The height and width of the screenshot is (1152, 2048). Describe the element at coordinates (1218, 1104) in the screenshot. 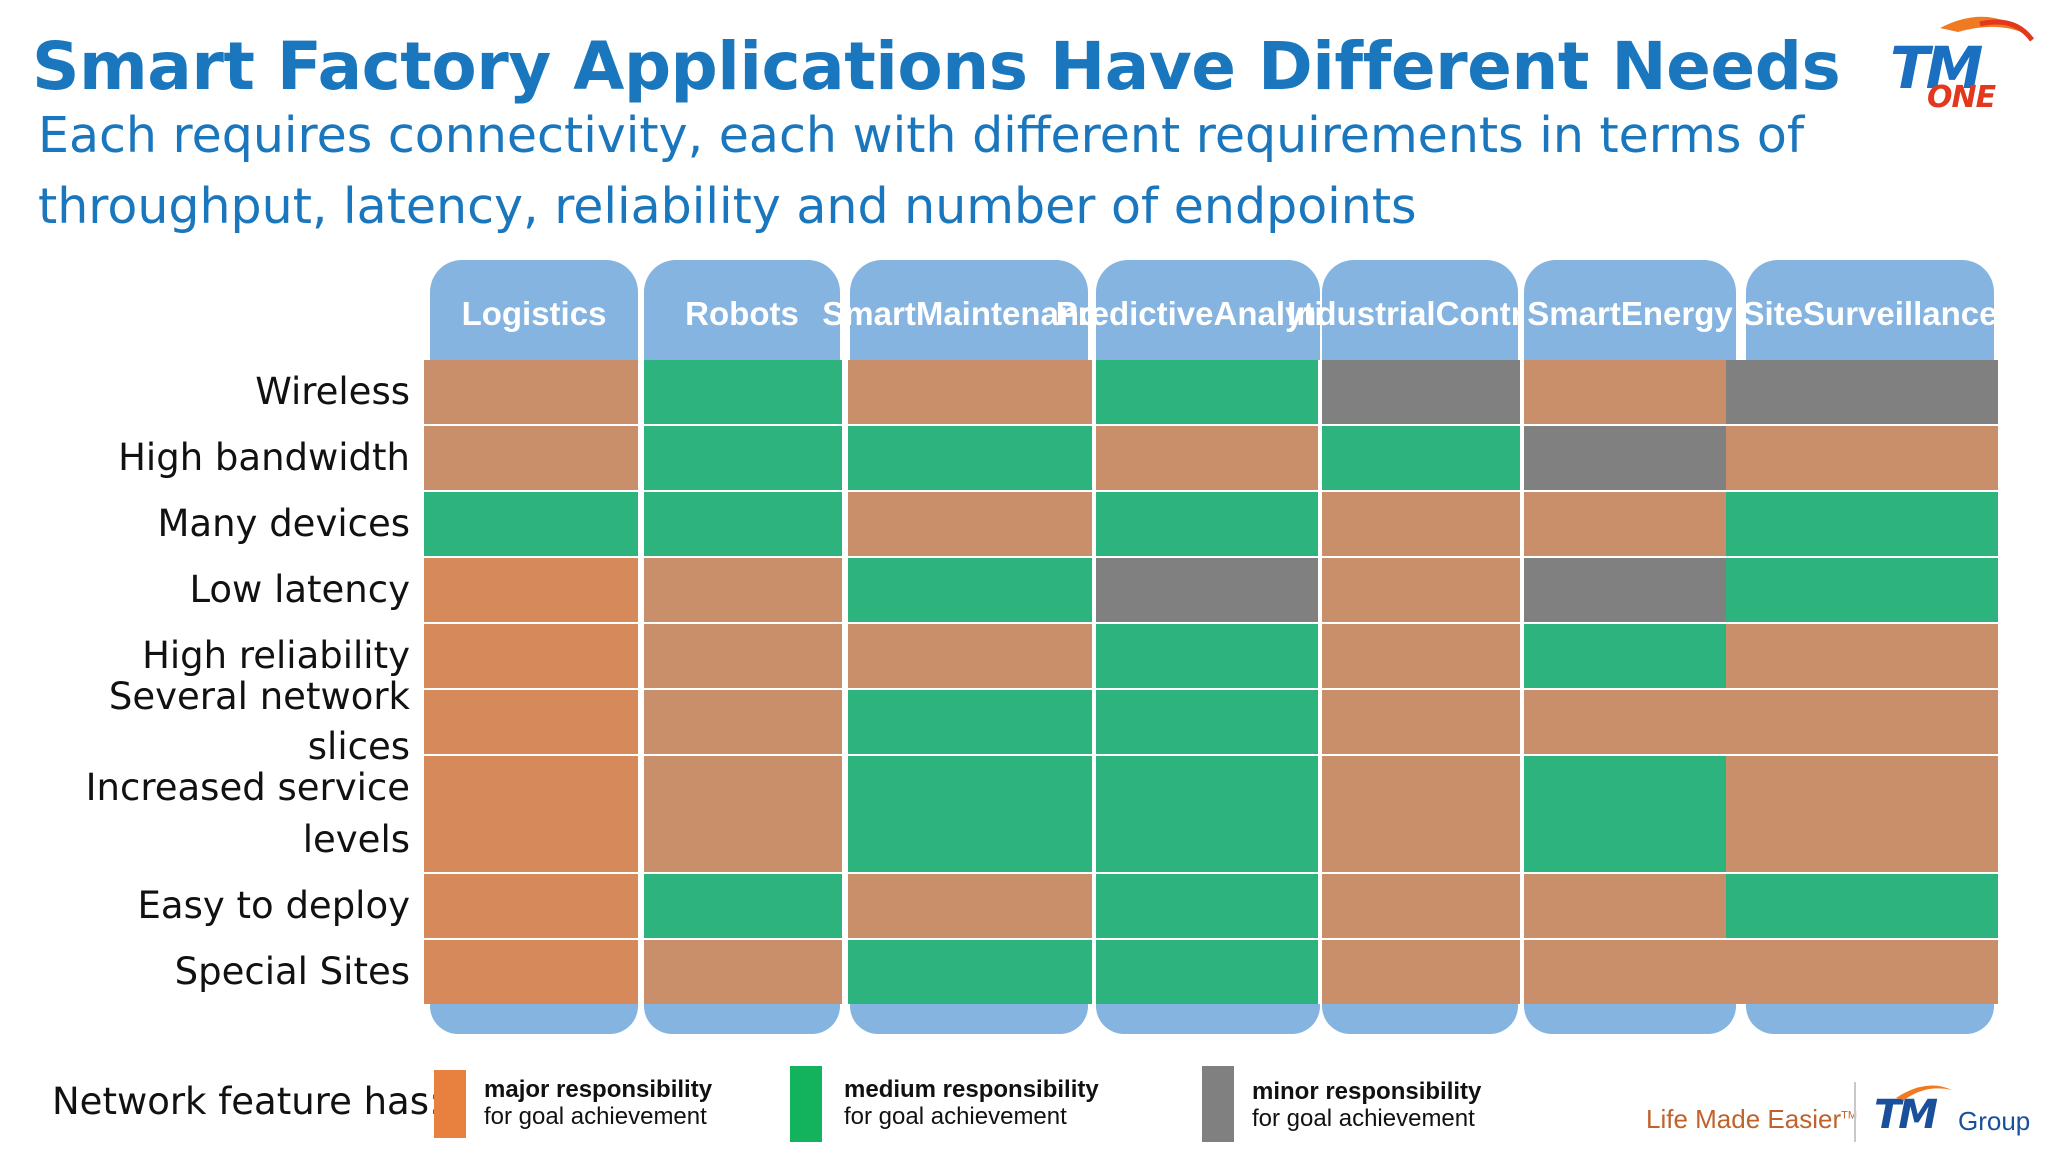

I see `legend-swatch-minor` at that location.